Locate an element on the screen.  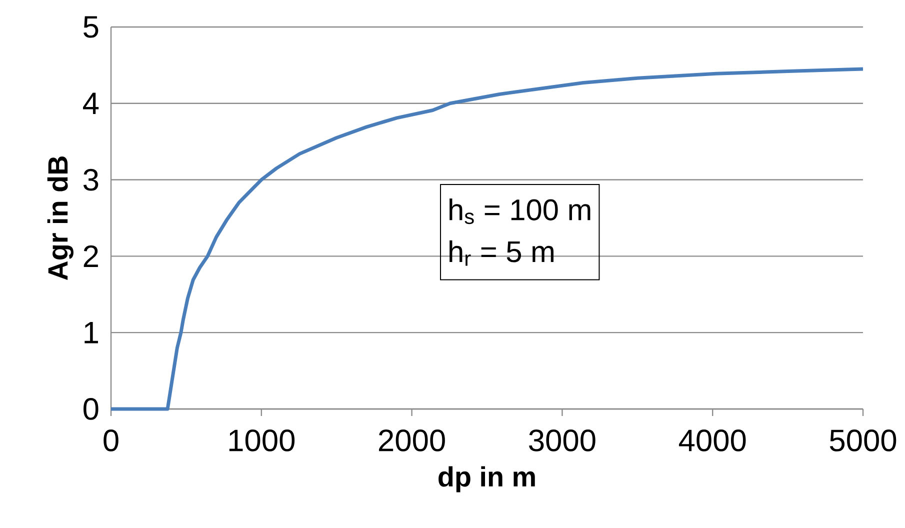
x-tick-label: 4000 is located at coordinates (712, 441).